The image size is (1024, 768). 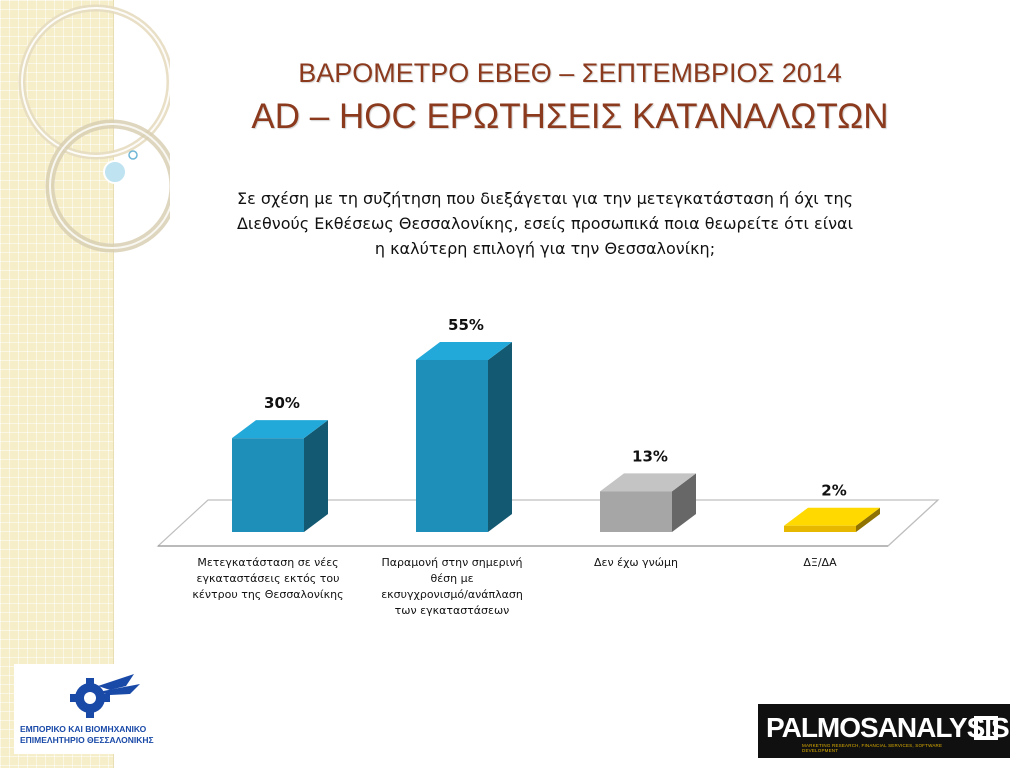 I want to click on small-bubble-icon, so click(x=133, y=155).